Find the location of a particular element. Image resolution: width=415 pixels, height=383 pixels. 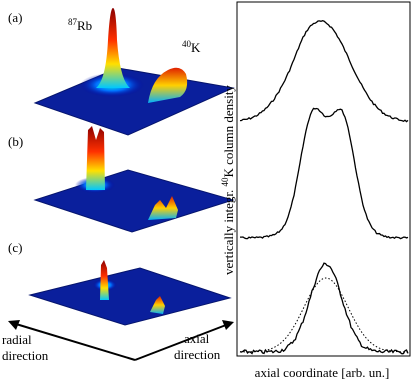

axis-arrows is located at coordinates (121, 340).